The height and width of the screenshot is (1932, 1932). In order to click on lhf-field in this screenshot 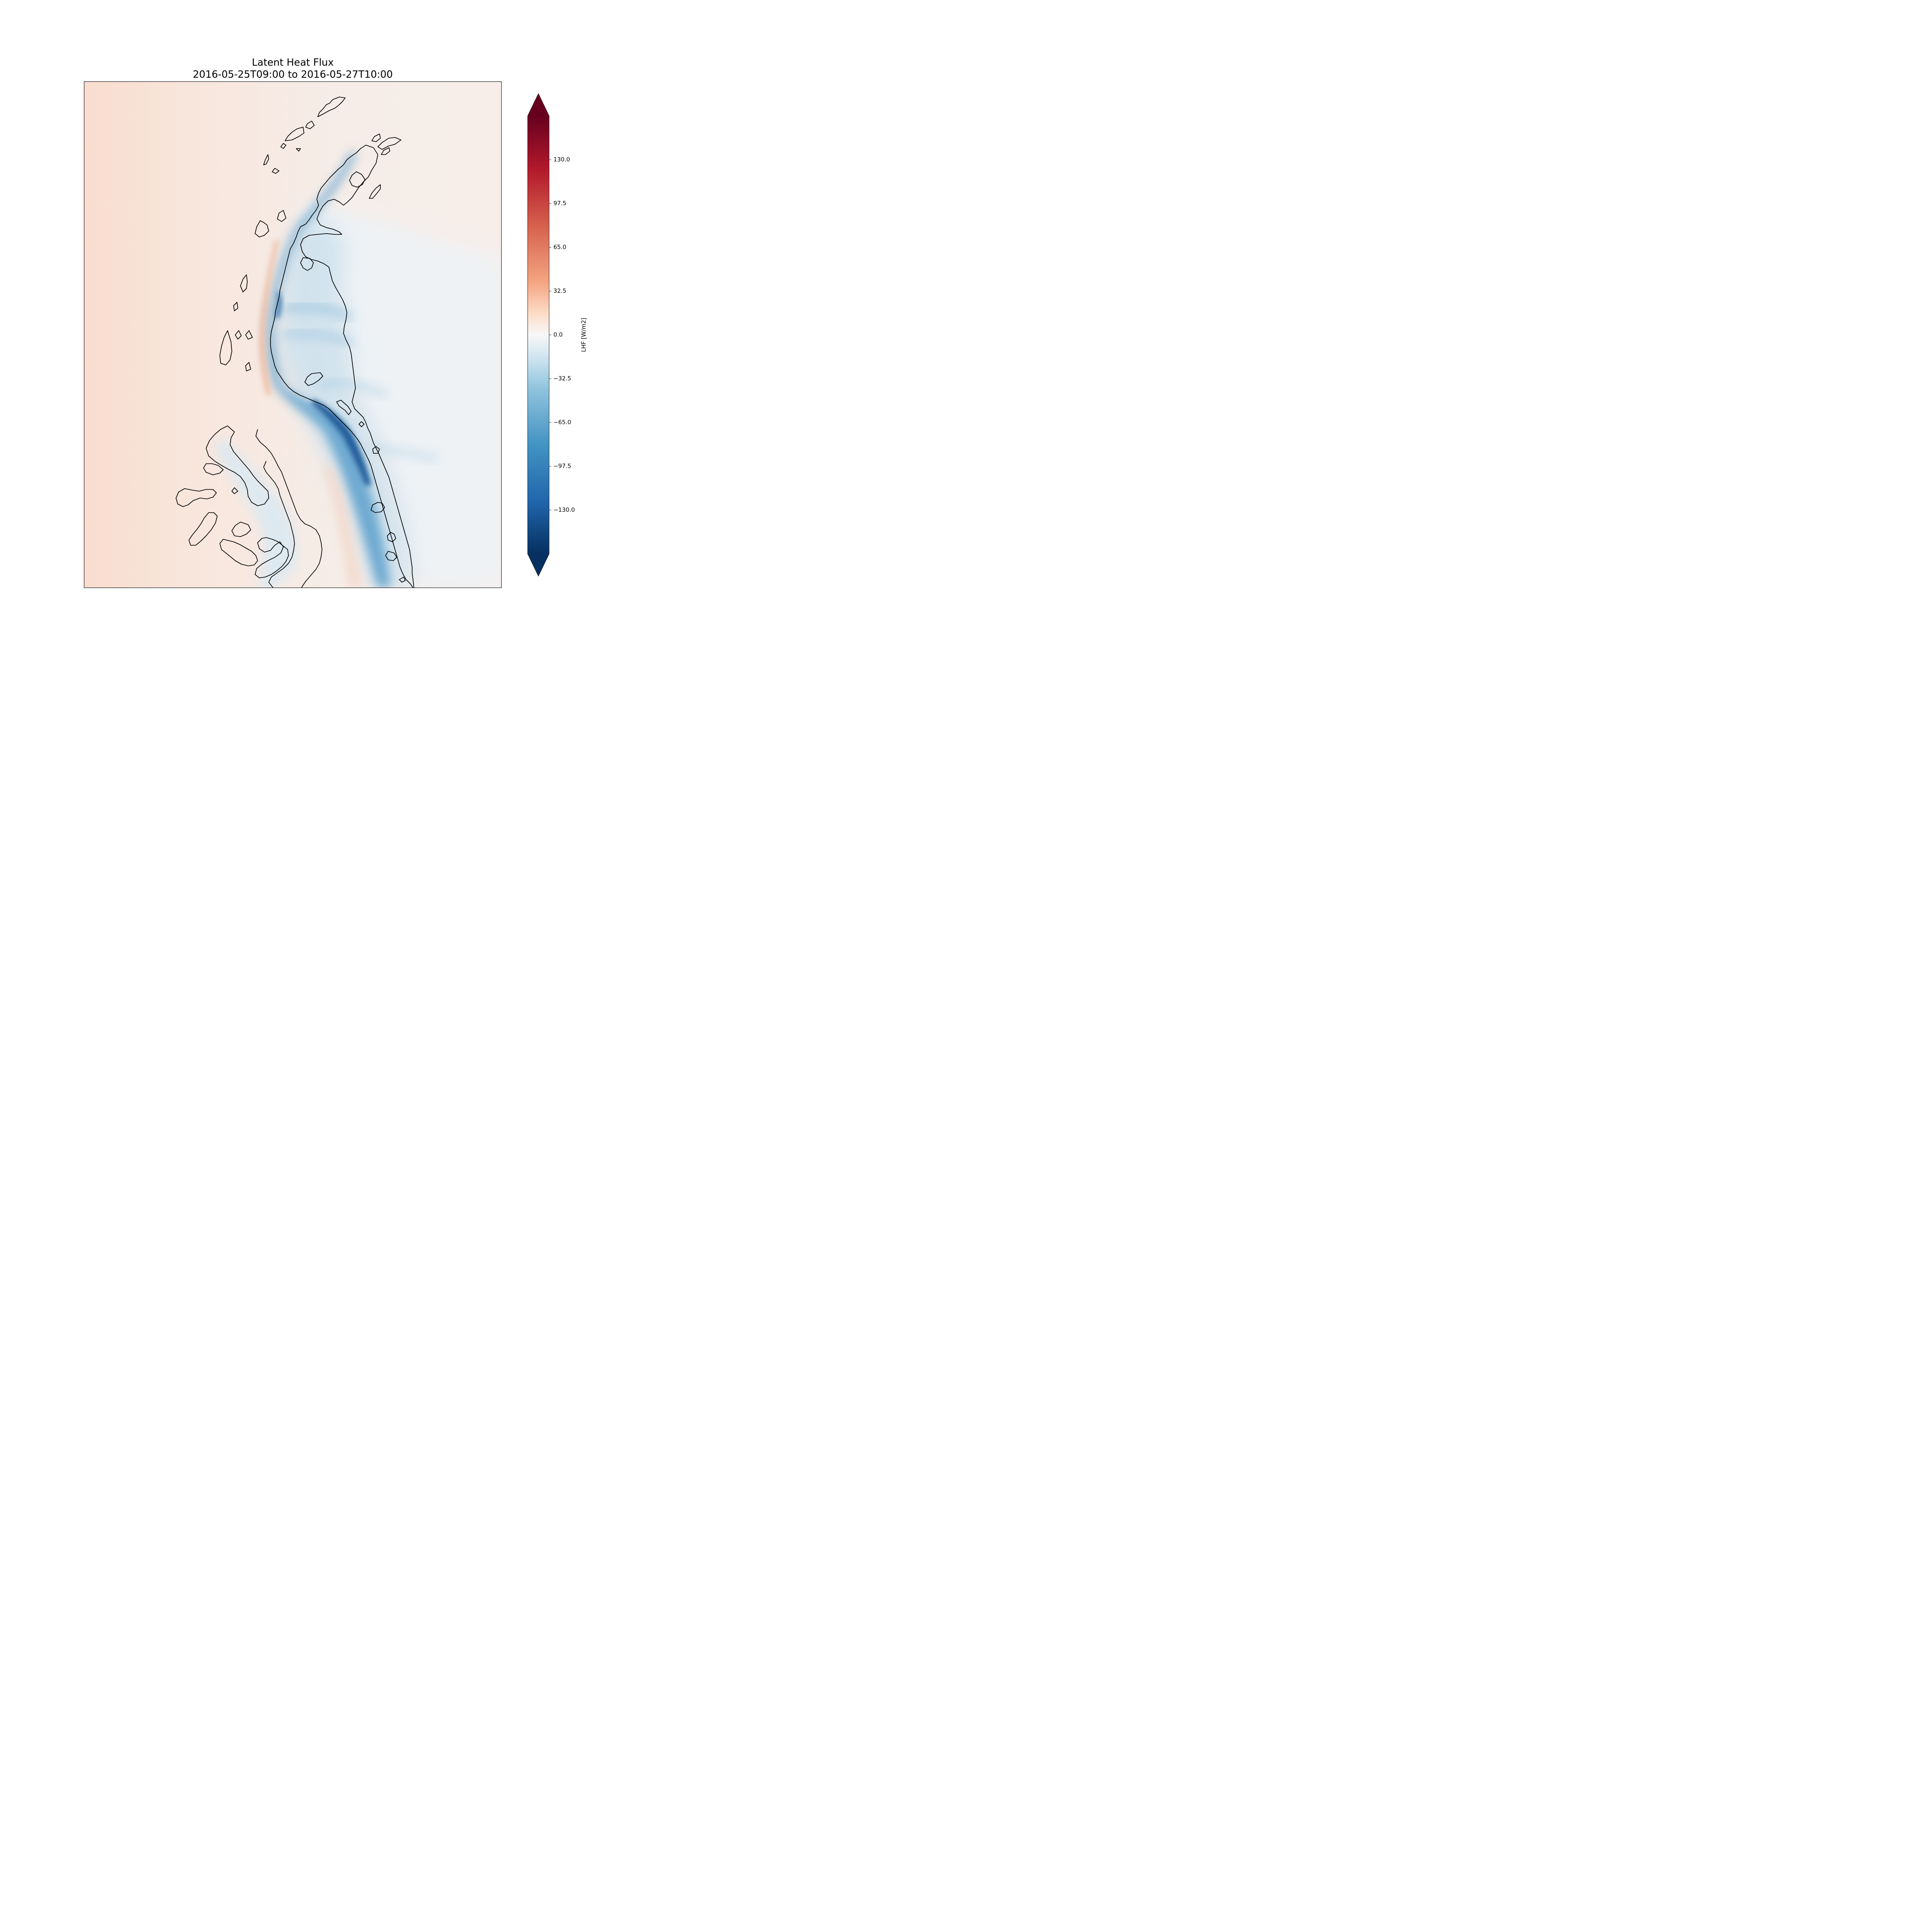, I will do `click(292, 335)`.